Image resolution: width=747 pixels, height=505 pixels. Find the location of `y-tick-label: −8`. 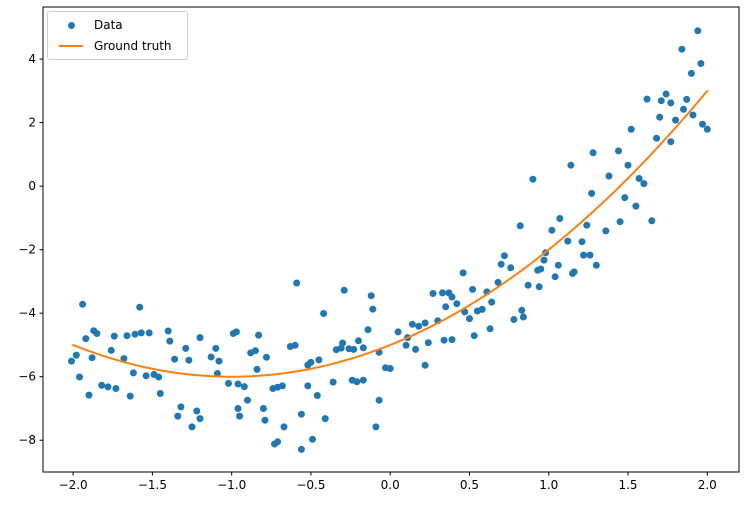

y-tick-label: −8 is located at coordinates (27, 440).